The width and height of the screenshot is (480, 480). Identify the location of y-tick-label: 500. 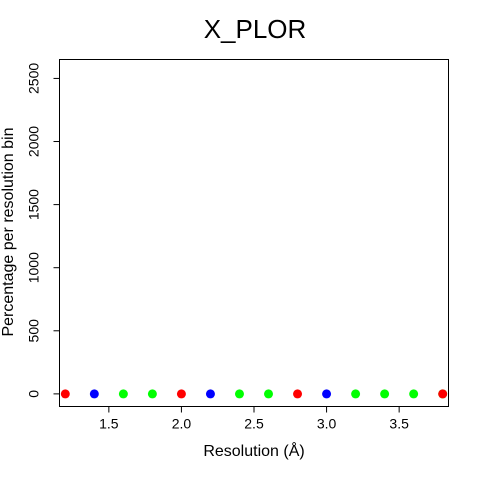
(34, 331).